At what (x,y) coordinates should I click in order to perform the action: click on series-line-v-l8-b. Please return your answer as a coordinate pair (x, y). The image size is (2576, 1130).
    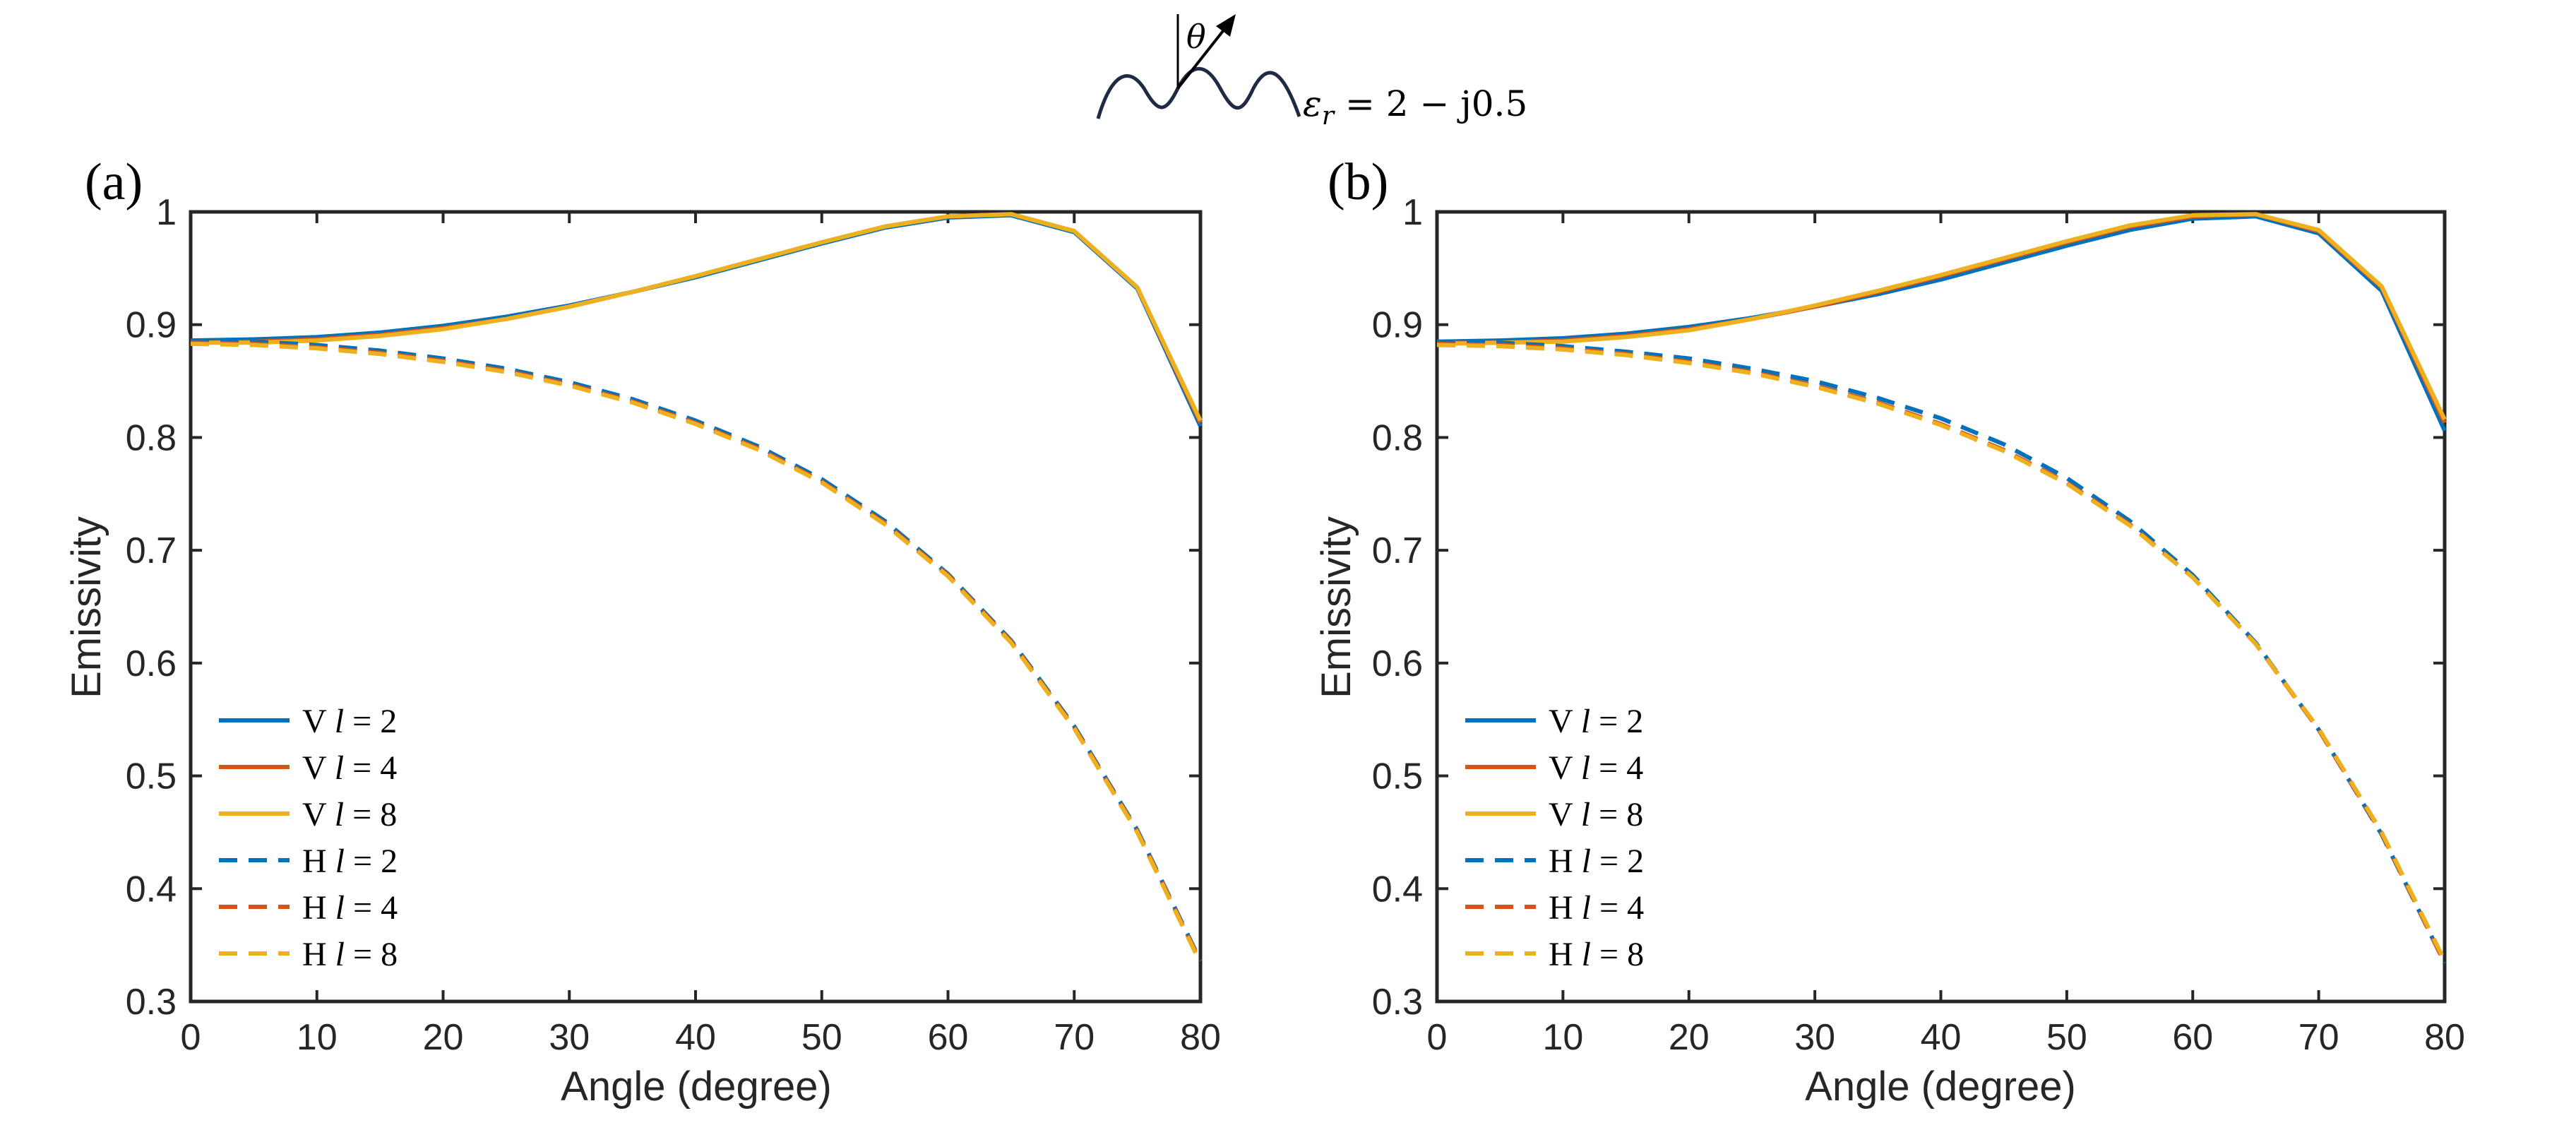
    Looking at the image, I should click on (1941, 316).